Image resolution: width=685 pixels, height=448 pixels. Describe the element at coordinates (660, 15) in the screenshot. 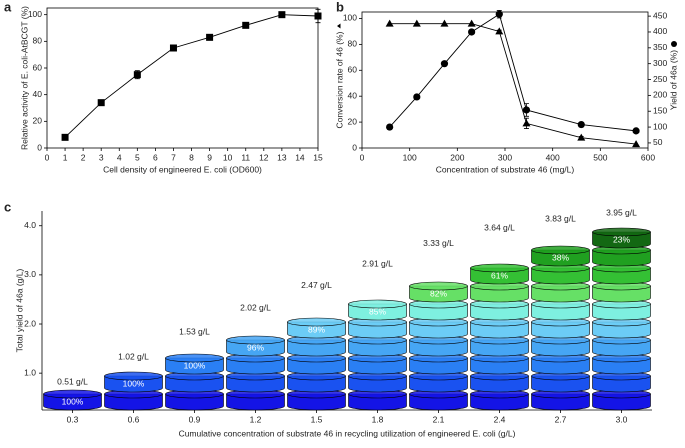

I see `y2-tick-label: 450` at that location.